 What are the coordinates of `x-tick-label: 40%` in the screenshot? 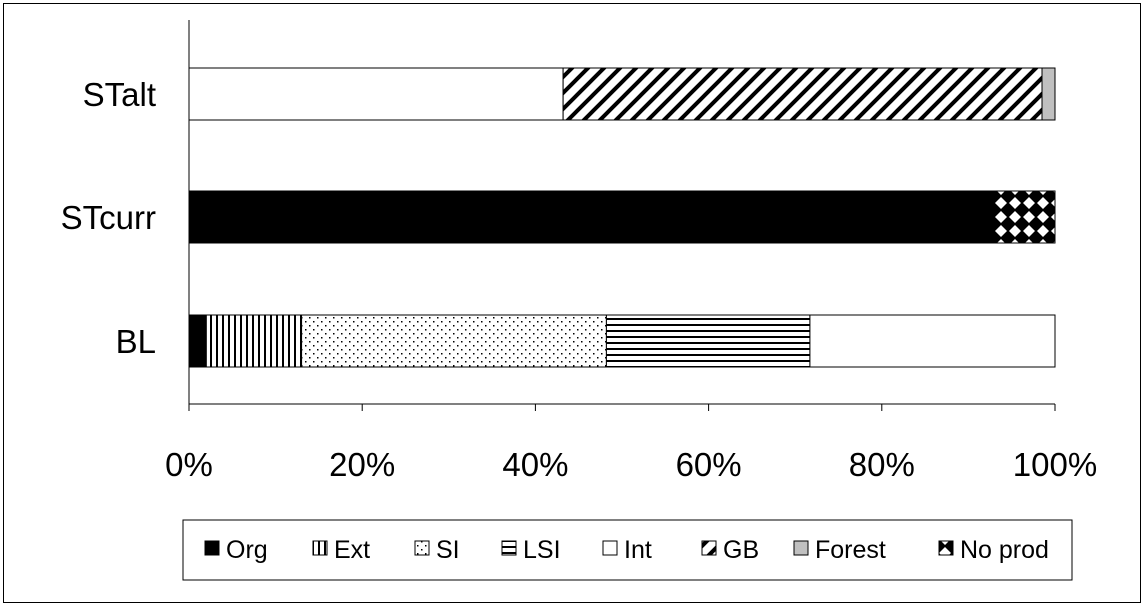 It's located at (535, 464).